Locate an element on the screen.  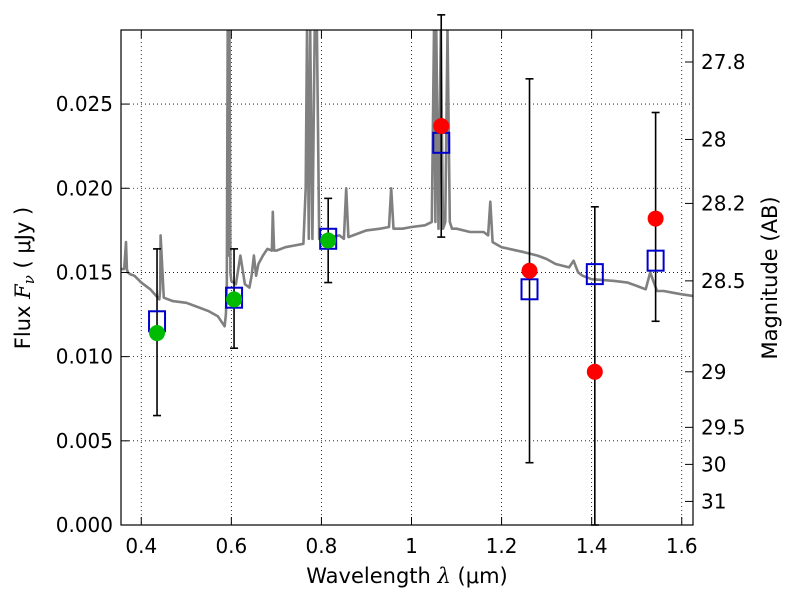
y2-tick-label: 29 is located at coordinates (713, 372).